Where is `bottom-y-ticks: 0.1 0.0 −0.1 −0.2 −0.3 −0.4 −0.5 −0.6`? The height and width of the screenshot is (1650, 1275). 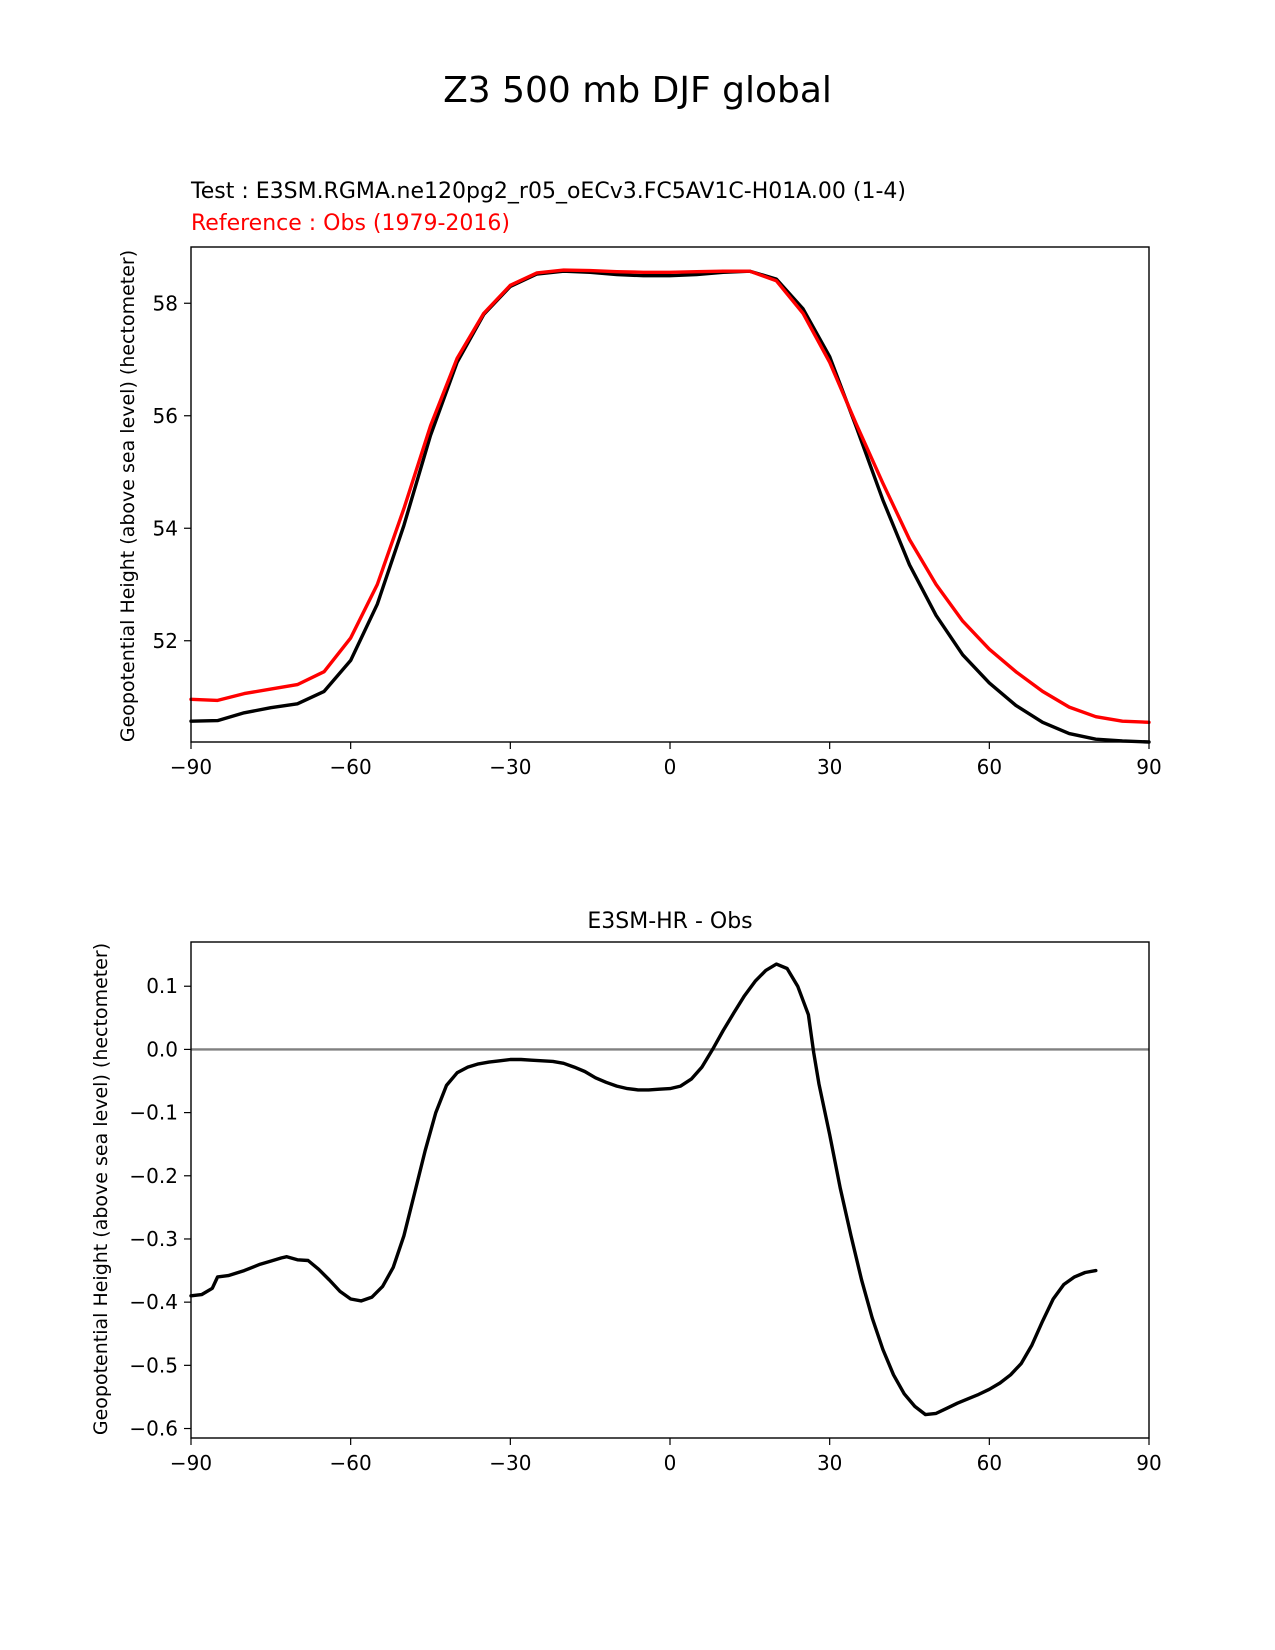
bottom-y-ticks: 0.1 0.0 −0.1 −0.2 −0.3 −0.4 −0.5 −0.6 is located at coordinates (160, 1207).